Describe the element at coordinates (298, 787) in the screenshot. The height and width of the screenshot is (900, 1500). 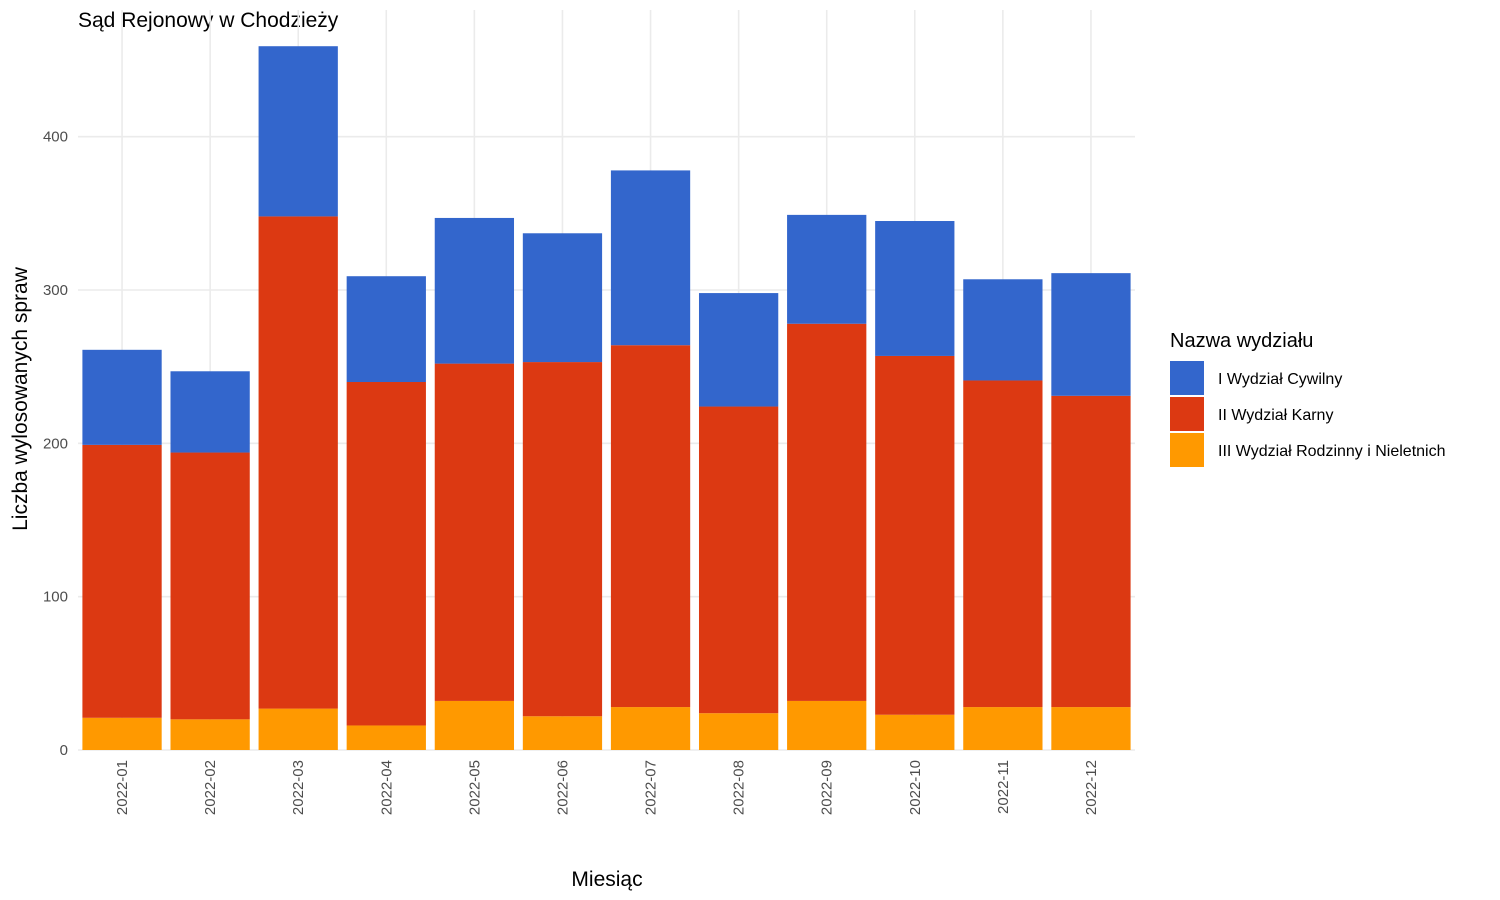
I see `x-tick-label: 2022-03` at that location.